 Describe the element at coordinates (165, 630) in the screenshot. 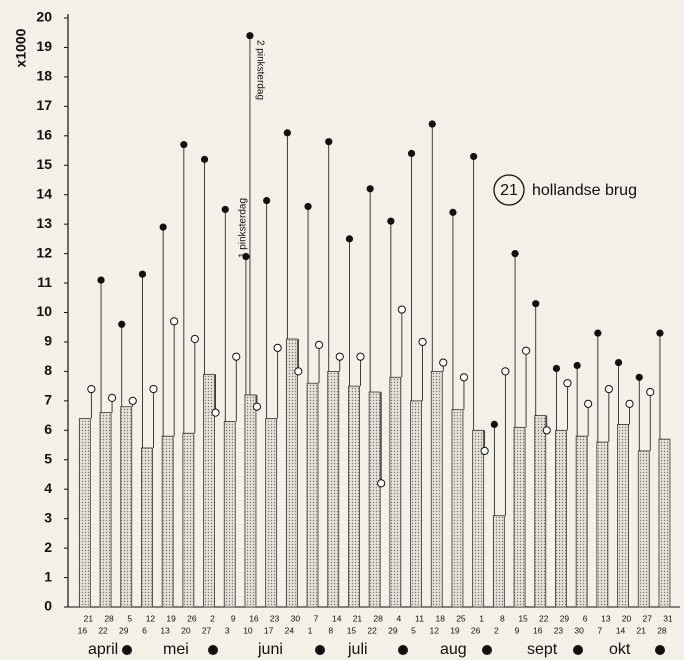

I see `x-sub-label: 13` at that location.